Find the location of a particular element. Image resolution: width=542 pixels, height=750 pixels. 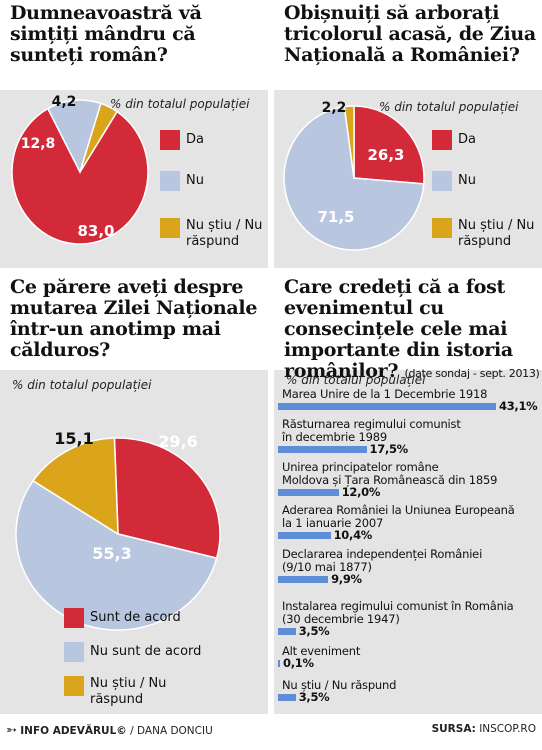

bar-label-line: Nu știu / Nu răspund is located at coordinates (339, 685).